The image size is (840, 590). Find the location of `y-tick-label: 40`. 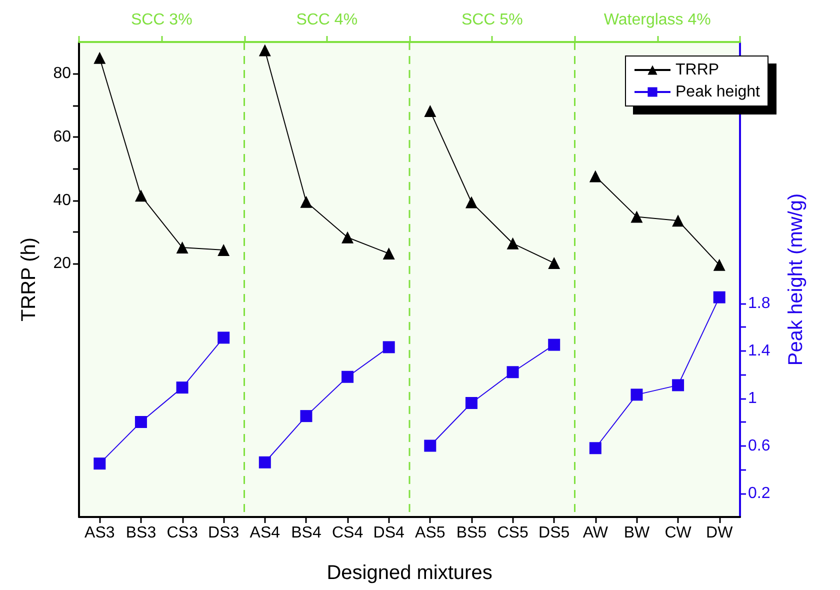

y-tick-label: 40 is located at coordinates (62, 200).